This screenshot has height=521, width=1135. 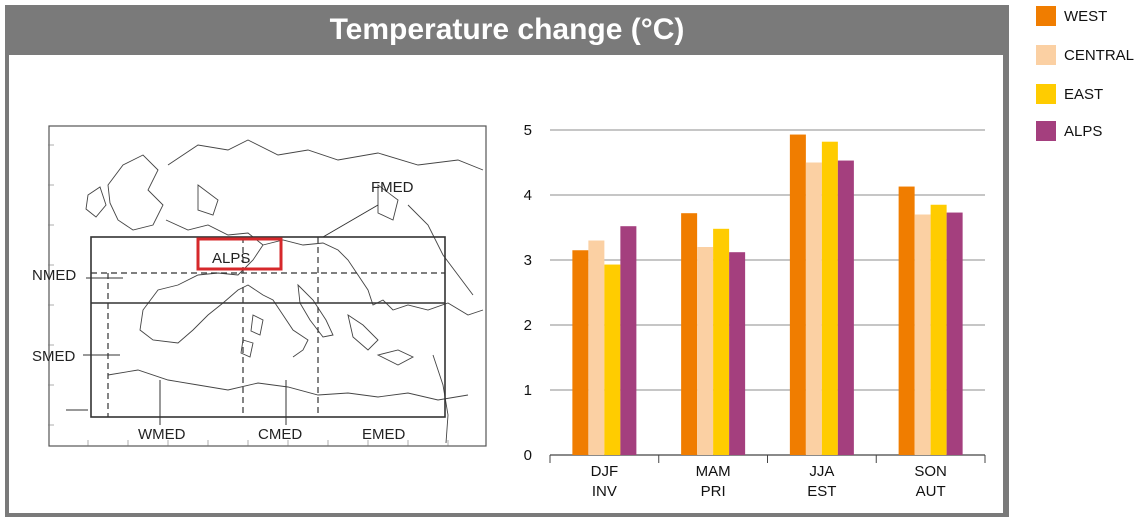 What do you see at coordinates (162, 434) in the screenshot?
I see `map-label-wmed: WMED` at bounding box center [162, 434].